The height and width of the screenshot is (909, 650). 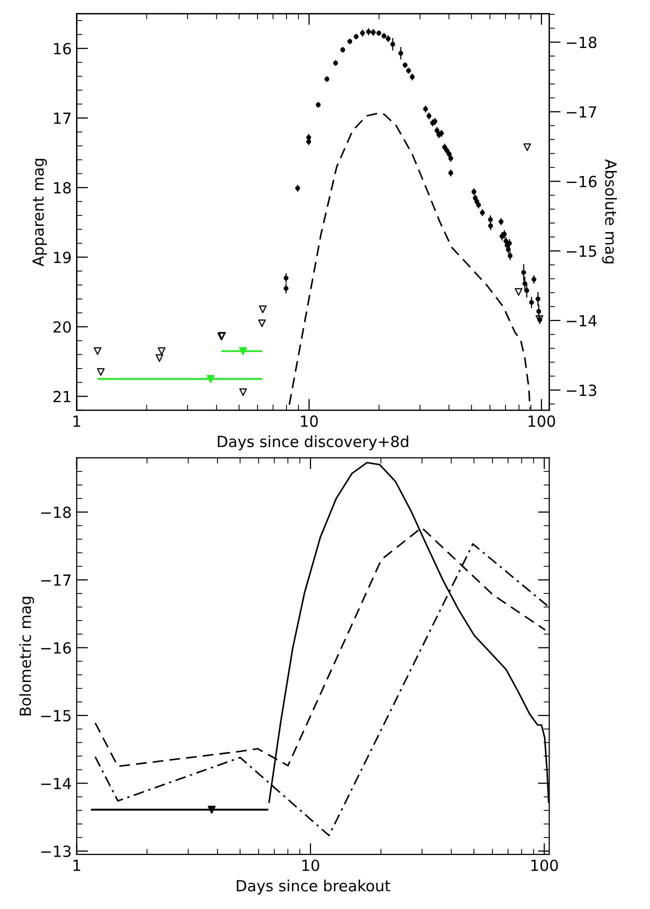 I want to click on y-tick-label: −15, so click(x=56, y=716).